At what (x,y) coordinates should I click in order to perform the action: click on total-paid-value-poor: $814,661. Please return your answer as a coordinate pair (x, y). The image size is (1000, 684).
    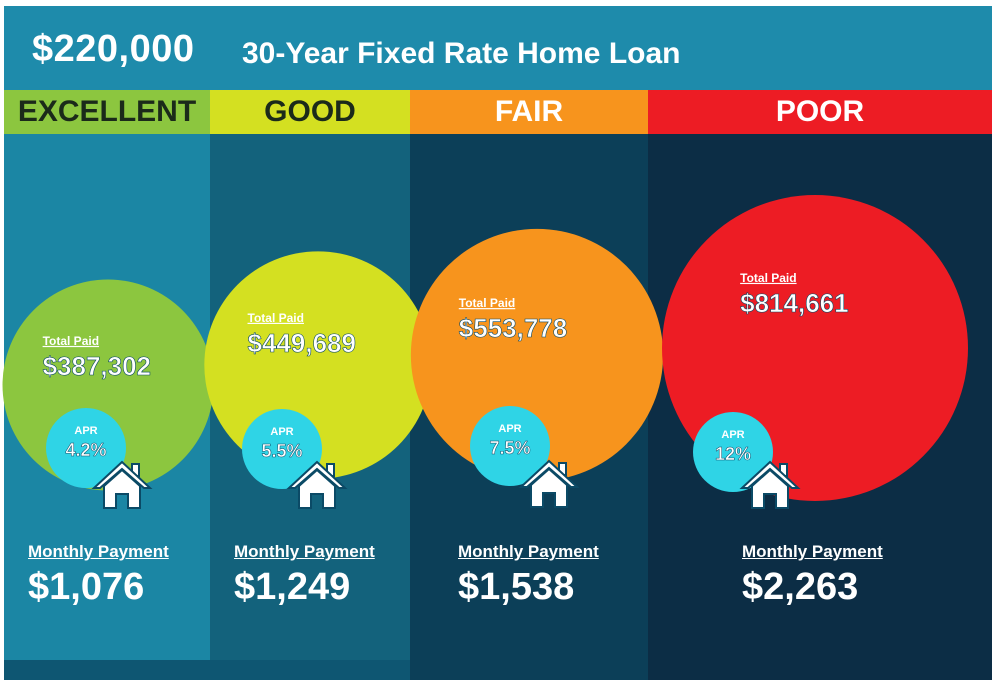
    Looking at the image, I should click on (794, 303).